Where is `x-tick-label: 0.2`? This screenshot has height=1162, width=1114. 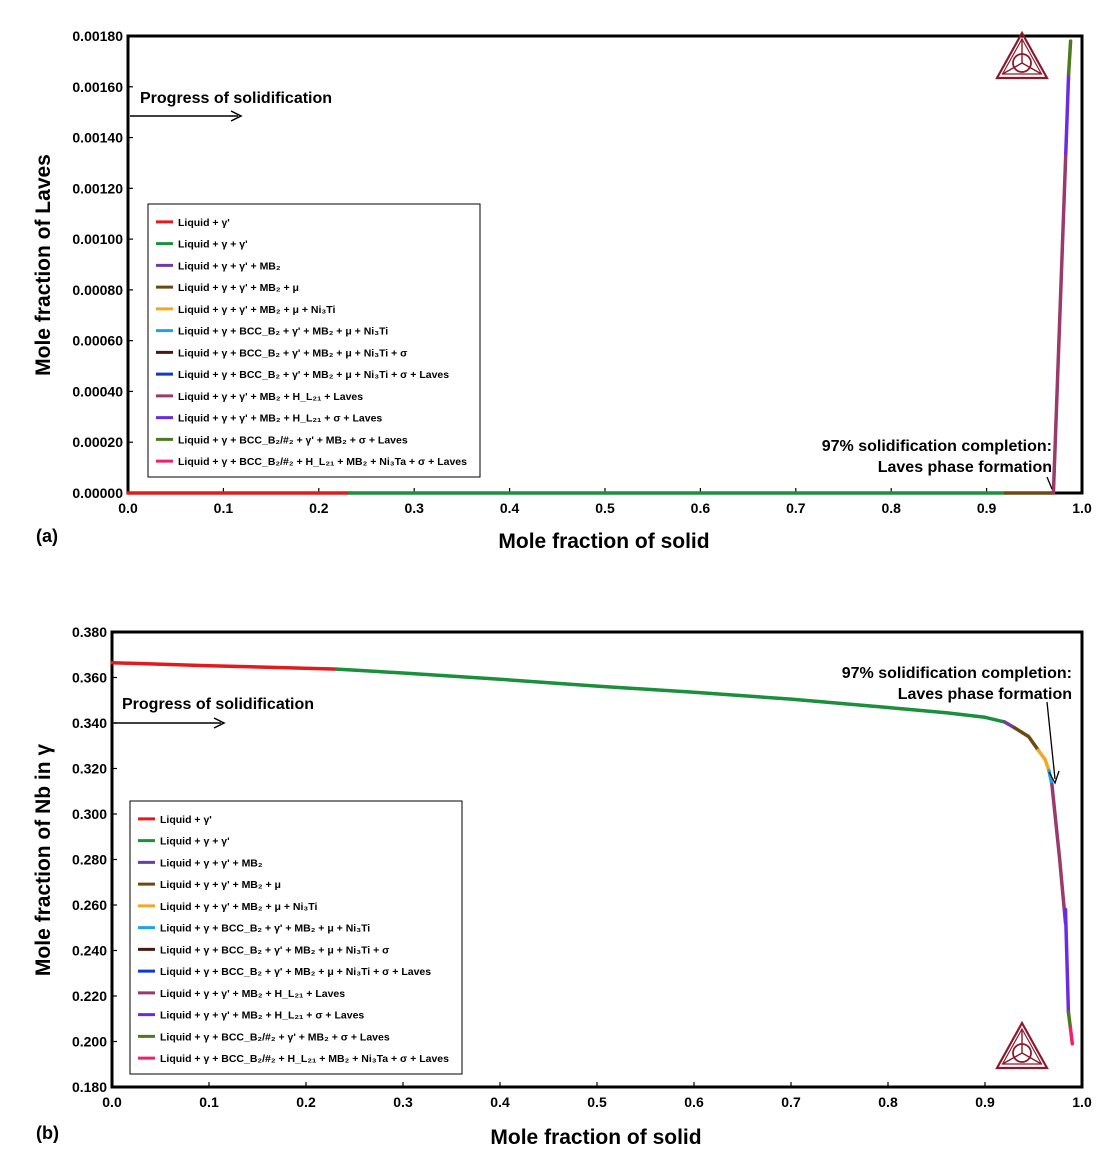 x-tick-label: 0.2 is located at coordinates (306, 1102).